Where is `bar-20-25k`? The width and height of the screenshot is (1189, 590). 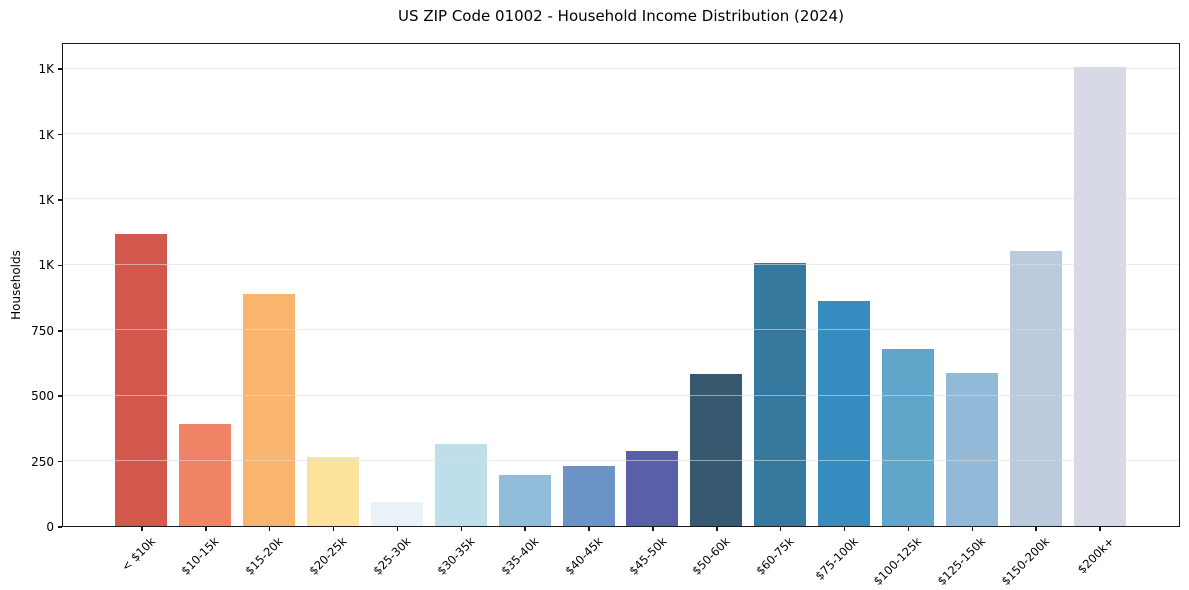 bar-20-25k is located at coordinates (333, 491).